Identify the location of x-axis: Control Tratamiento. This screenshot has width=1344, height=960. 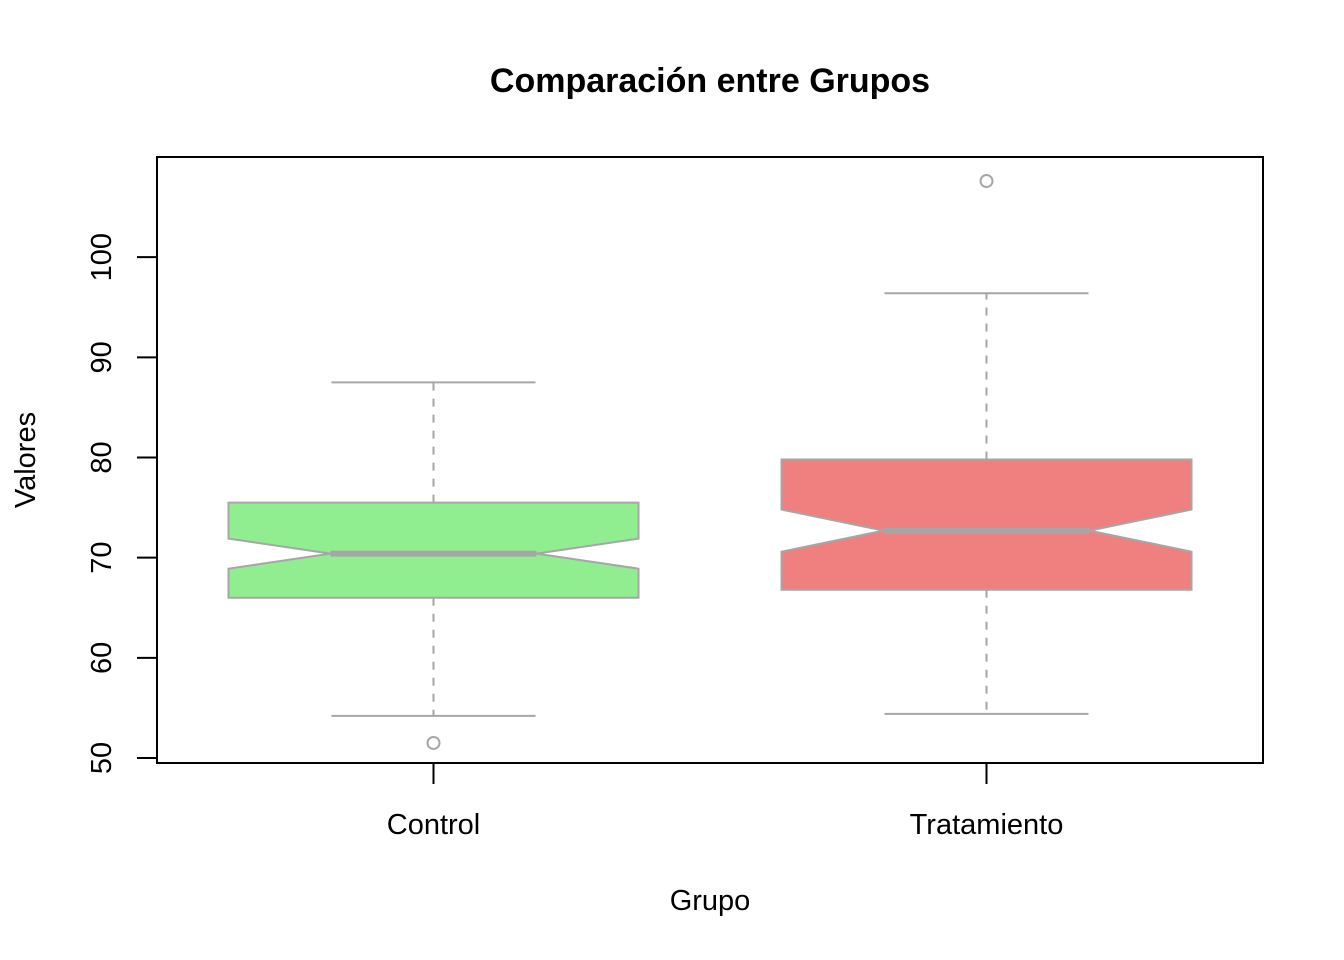
(725, 802).